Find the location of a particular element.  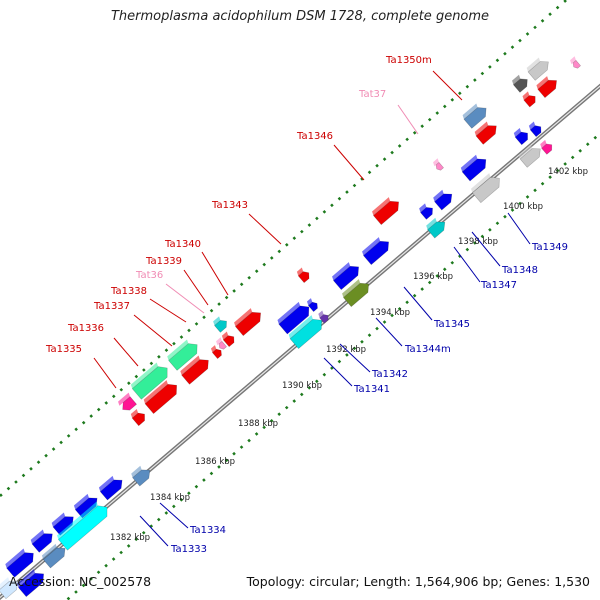

gene-label-upper: Ta1340 is located at coordinates (182, 244).